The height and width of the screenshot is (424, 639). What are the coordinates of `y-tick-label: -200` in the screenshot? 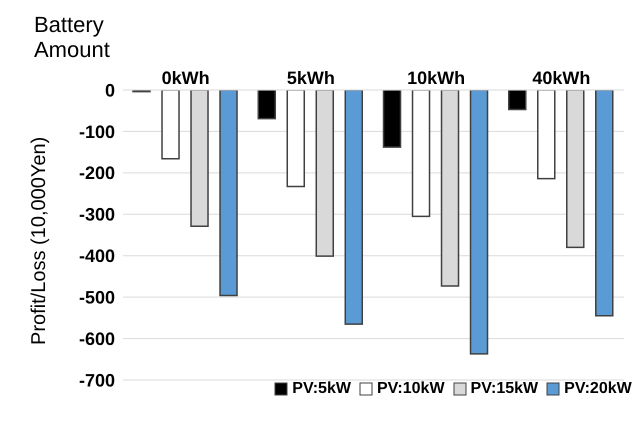 It's located at (96, 173).